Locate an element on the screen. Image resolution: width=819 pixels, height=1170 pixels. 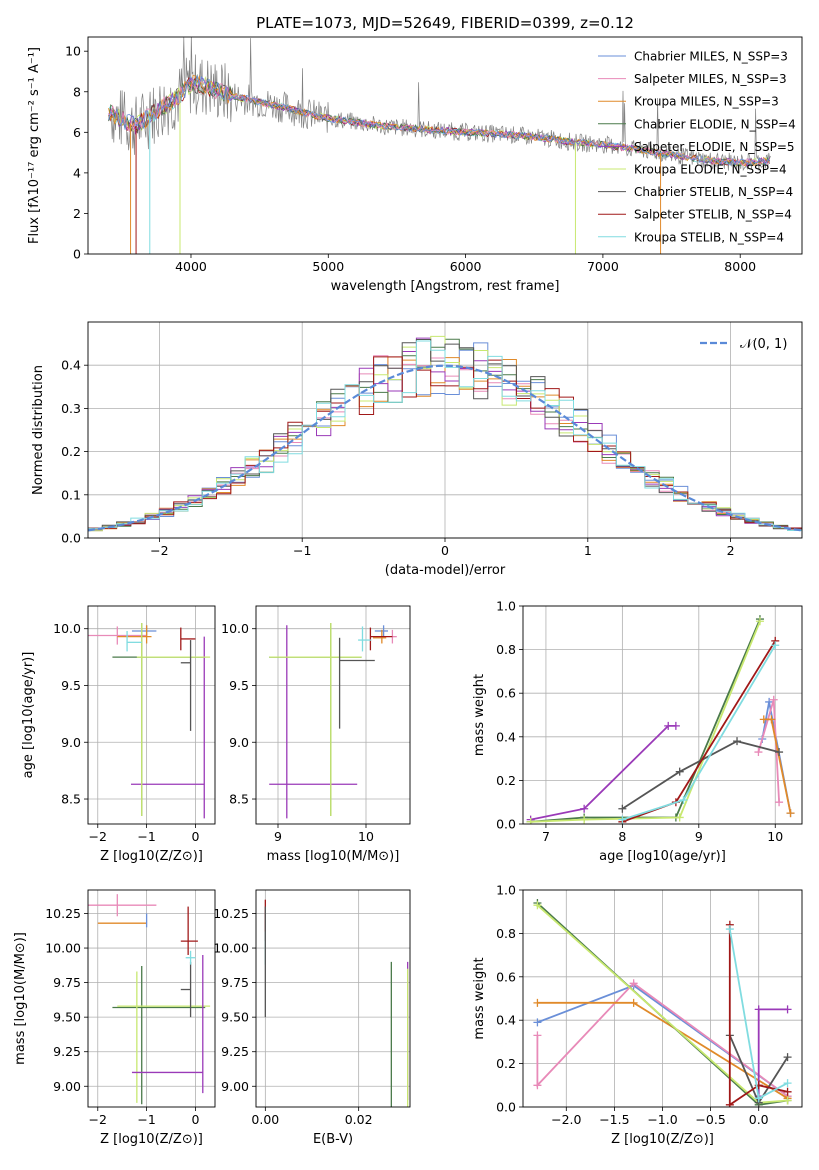
x-tick-label: −1.0 is located at coordinates (662, 1119).